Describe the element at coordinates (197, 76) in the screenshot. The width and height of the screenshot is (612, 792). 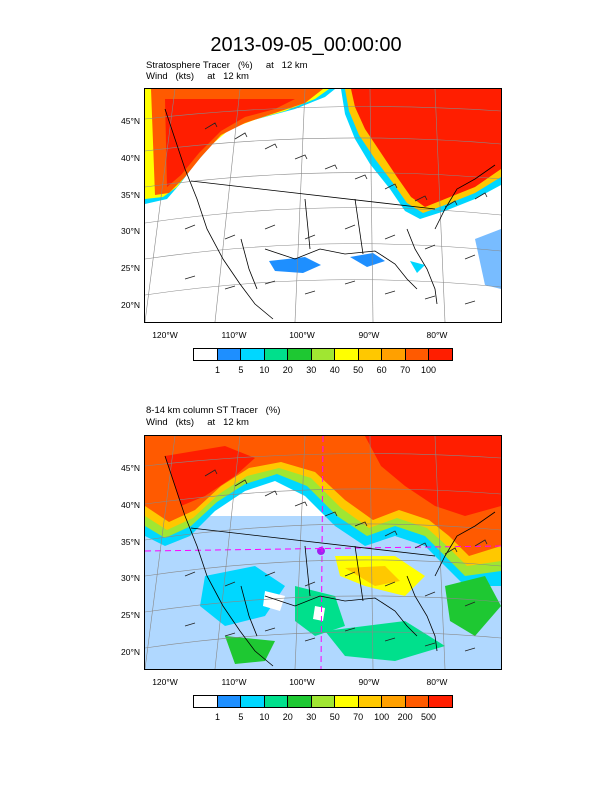
I see `panel1-subtitle-2: Wind (kts) at 12 km` at that location.